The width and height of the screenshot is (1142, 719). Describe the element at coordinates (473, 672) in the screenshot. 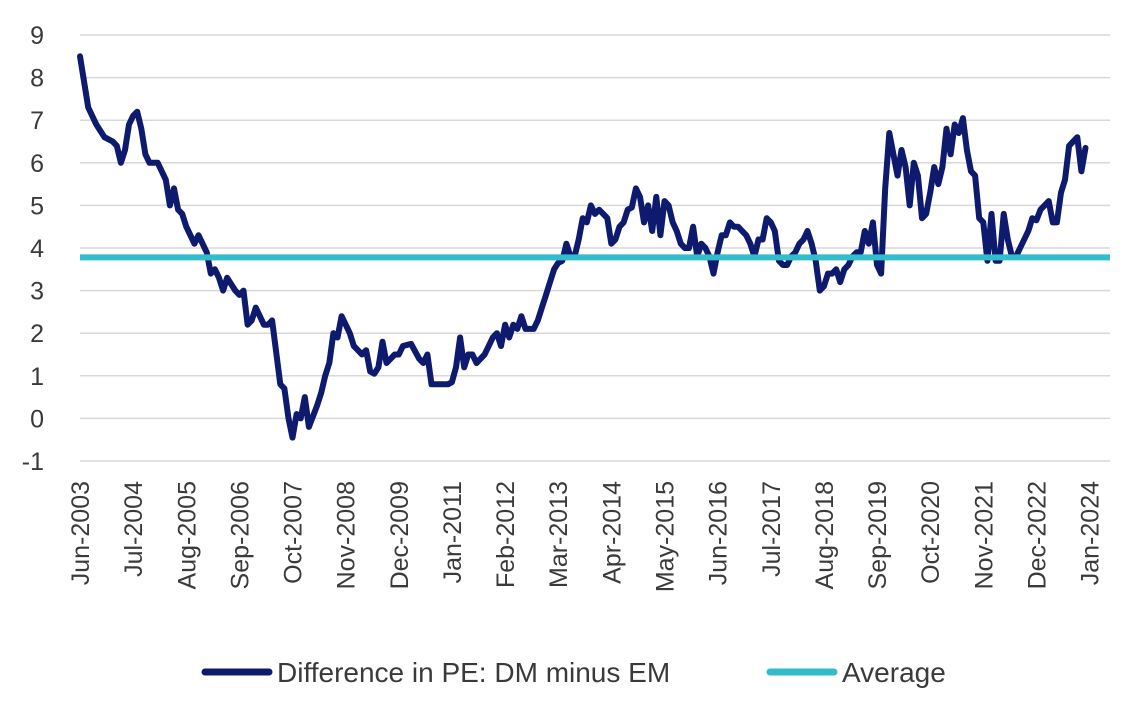

I see `legend-entry-difference-in-pe-label: Difference in PE: DM minus EM` at that location.